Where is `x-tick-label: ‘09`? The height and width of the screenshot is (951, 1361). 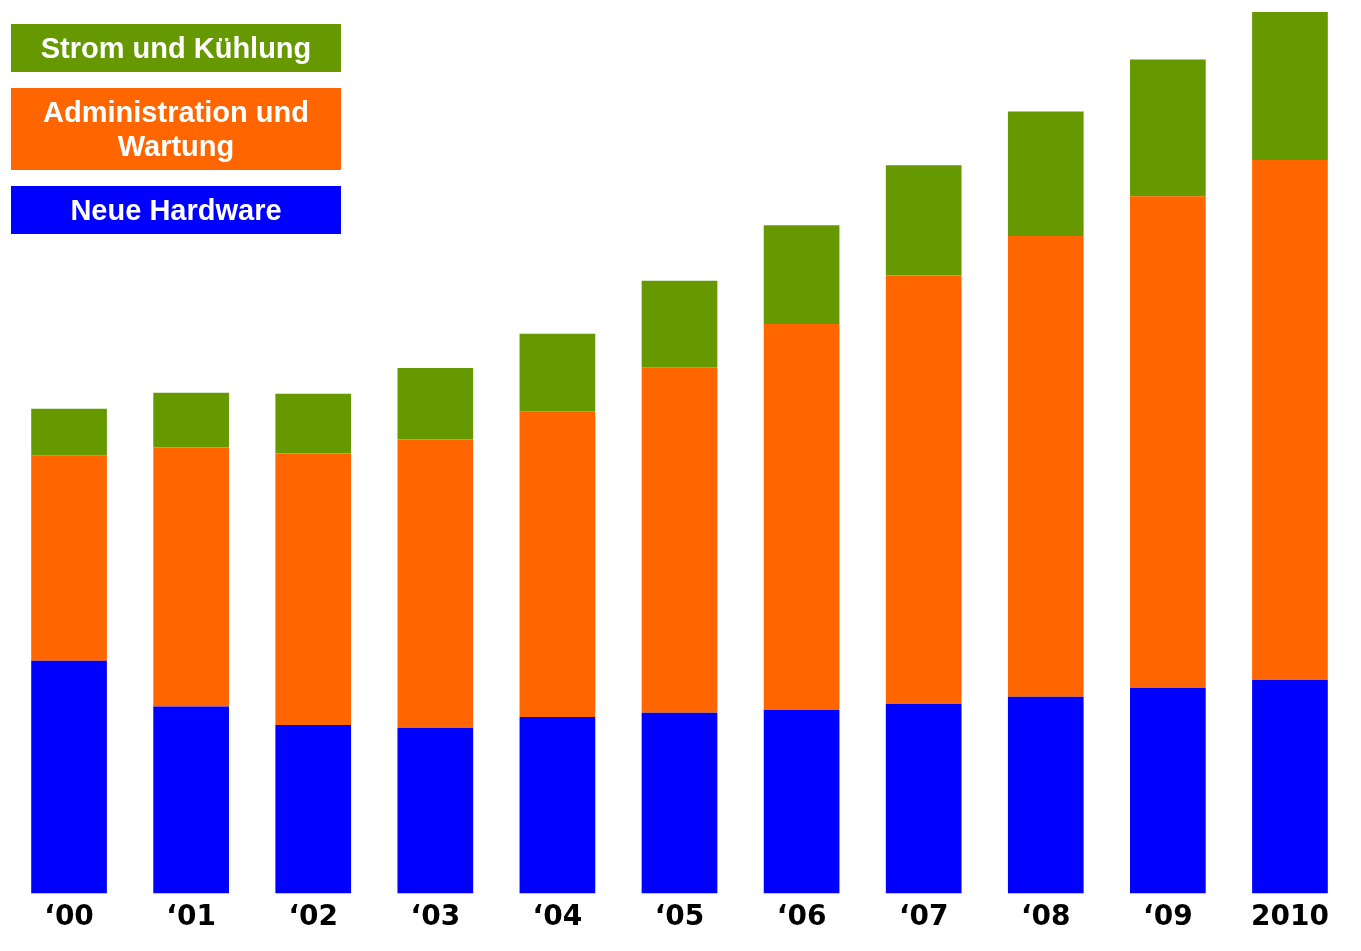 x-tick-label: ‘09 is located at coordinates (1168, 916).